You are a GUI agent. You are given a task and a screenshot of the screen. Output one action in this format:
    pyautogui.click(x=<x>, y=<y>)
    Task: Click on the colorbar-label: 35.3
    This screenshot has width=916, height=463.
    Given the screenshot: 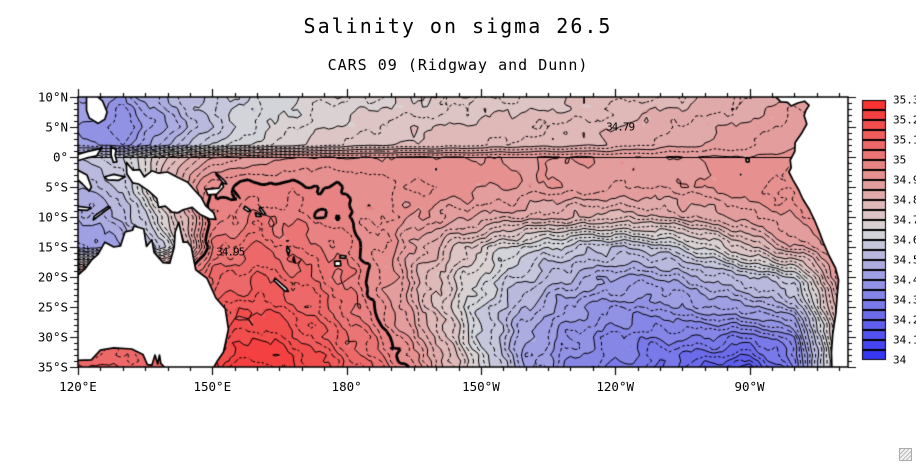 What is the action you would take?
    pyautogui.click(x=904, y=100)
    